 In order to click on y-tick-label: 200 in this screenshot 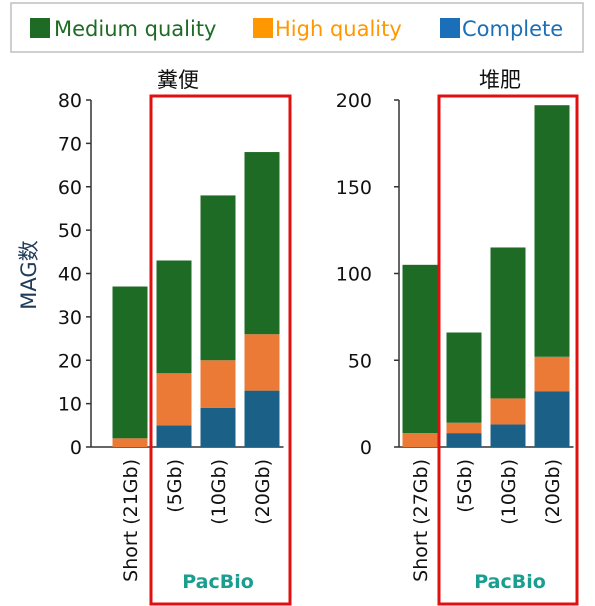, I will do `click(354, 101)`.